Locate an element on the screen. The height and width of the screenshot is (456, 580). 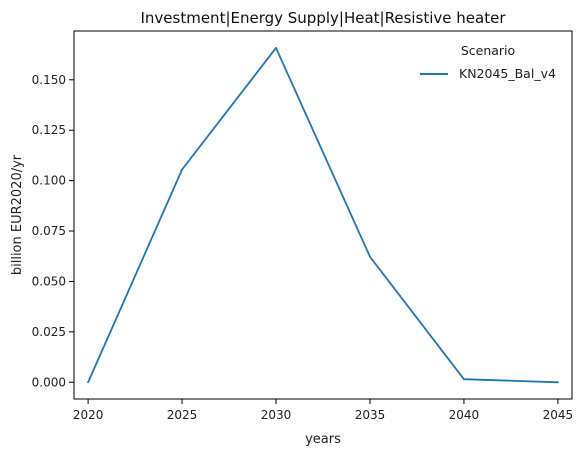
x-tick-label: 2025 is located at coordinates (182, 415).